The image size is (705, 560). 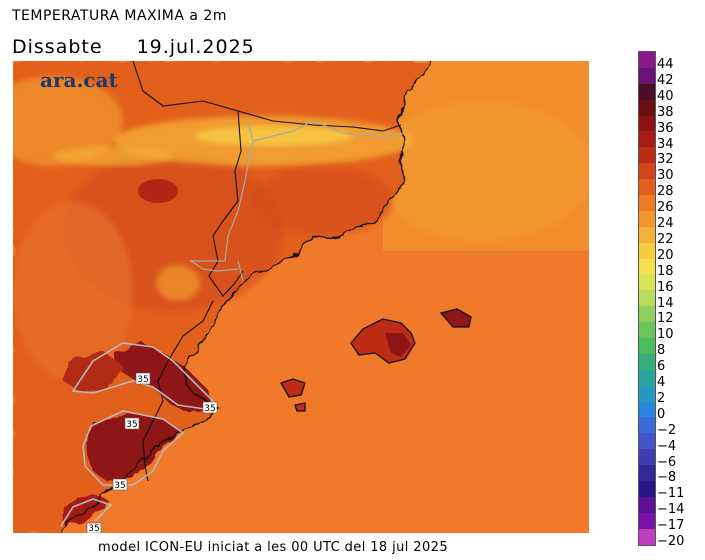 What do you see at coordinates (671, 542) in the screenshot?
I see `legend-label: −20` at bounding box center [671, 542].